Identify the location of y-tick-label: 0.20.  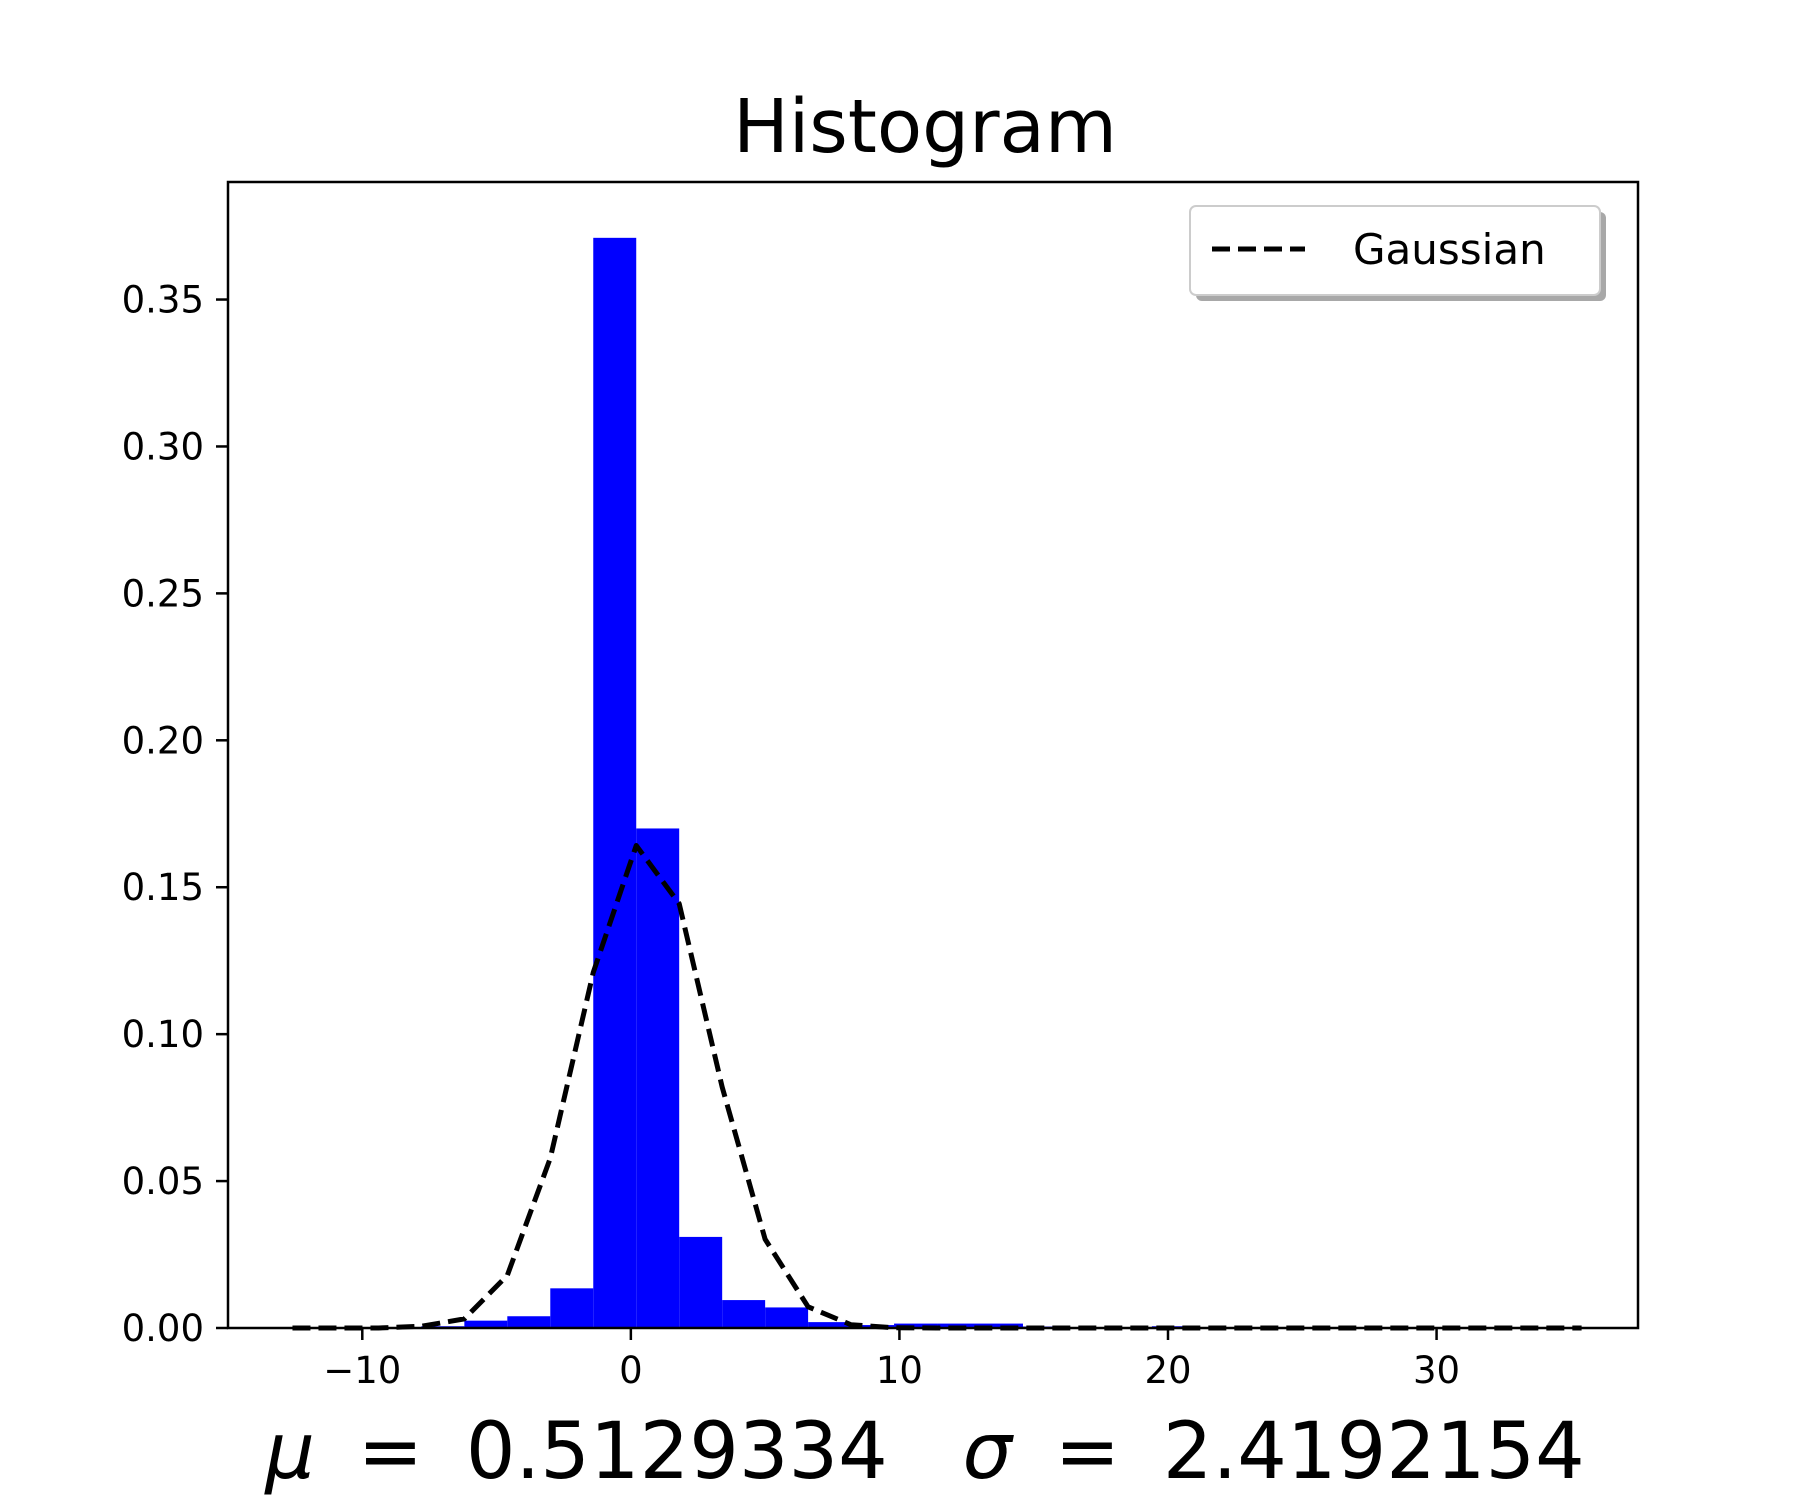
(163, 740).